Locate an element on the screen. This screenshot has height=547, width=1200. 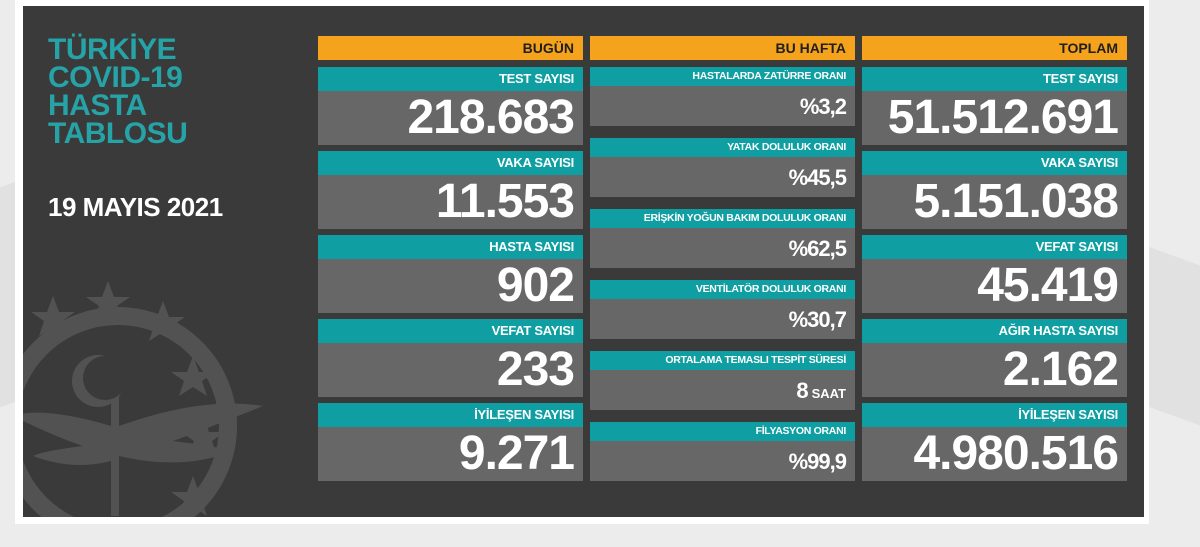
page-title: TÜRKİYE COVID-19 HASTA TABLOSU is located at coordinates (118, 91).